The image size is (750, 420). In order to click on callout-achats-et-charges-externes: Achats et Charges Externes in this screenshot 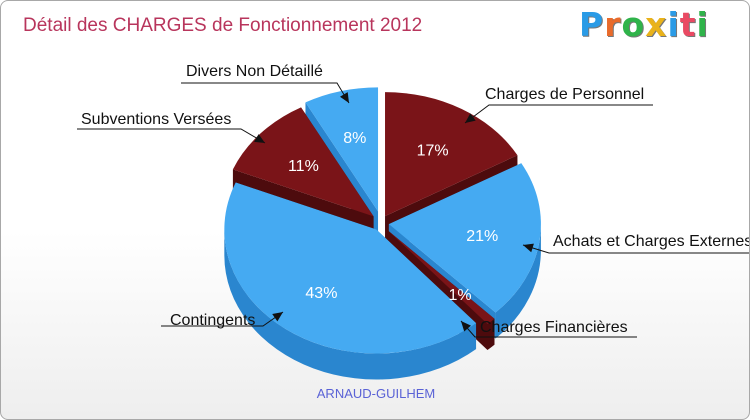, I will do `click(636, 243)`.